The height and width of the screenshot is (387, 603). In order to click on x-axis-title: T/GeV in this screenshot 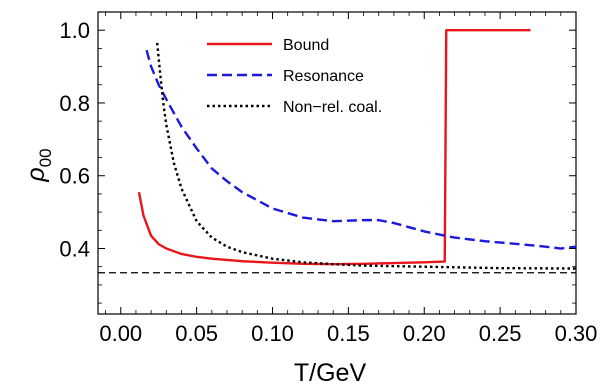, I will do `click(330, 373)`.